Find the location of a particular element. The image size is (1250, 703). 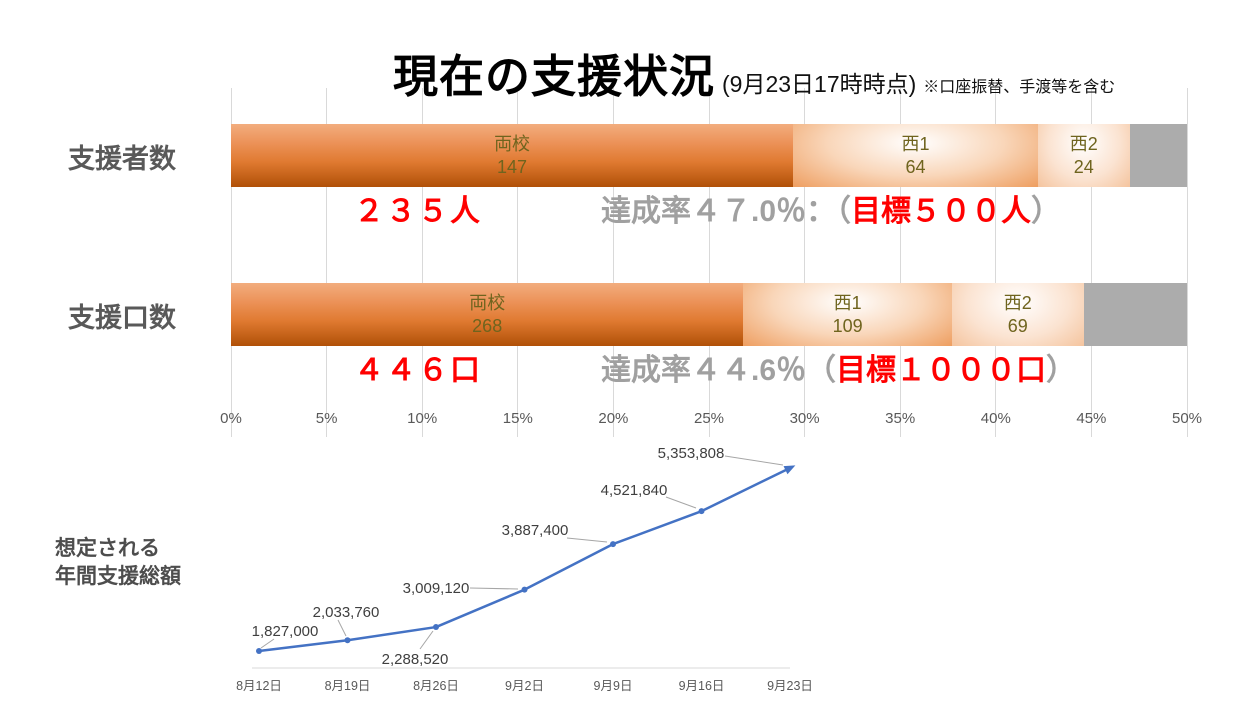

x-axis-tick-label: 30% is located at coordinates (804, 418).